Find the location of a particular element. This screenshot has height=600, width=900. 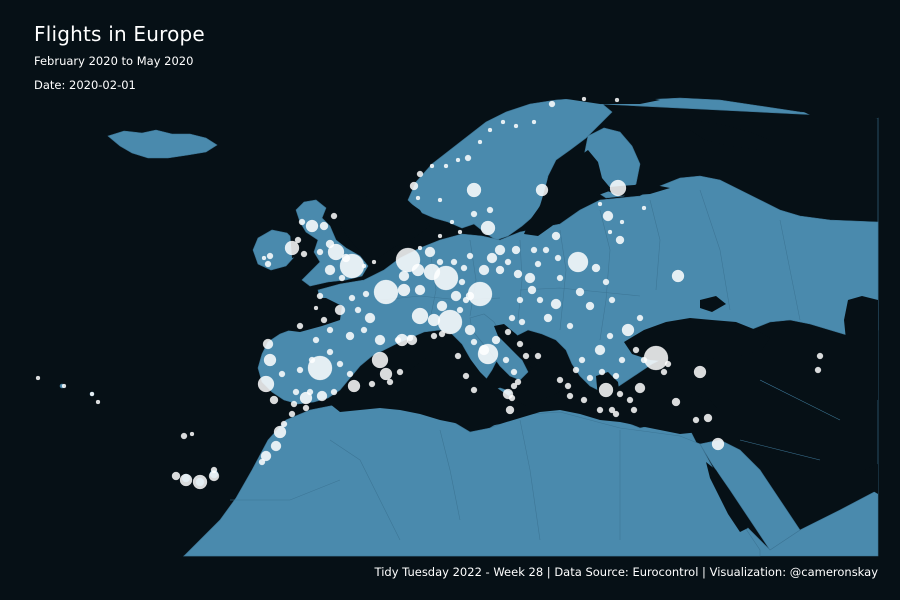

map-subtitle: February 2020 to May 2020 is located at coordinates (114, 61).